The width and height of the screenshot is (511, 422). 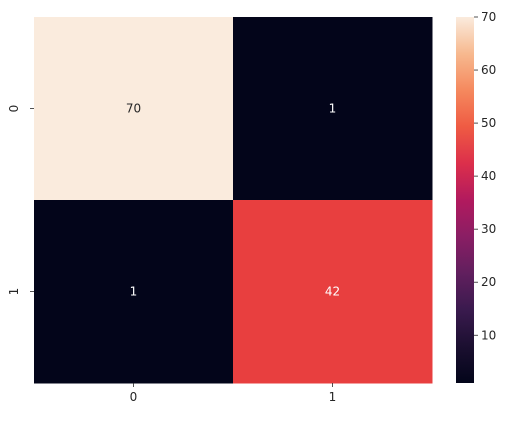 What do you see at coordinates (488, 17) in the screenshot?
I see `colorbar-tick-label-6: 70` at bounding box center [488, 17].